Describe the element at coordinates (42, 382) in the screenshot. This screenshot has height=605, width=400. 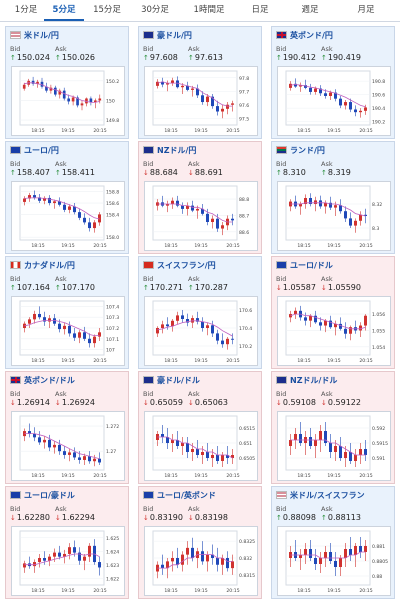
I see `currency-pair-title: 英ポンド/ドル` at that location.